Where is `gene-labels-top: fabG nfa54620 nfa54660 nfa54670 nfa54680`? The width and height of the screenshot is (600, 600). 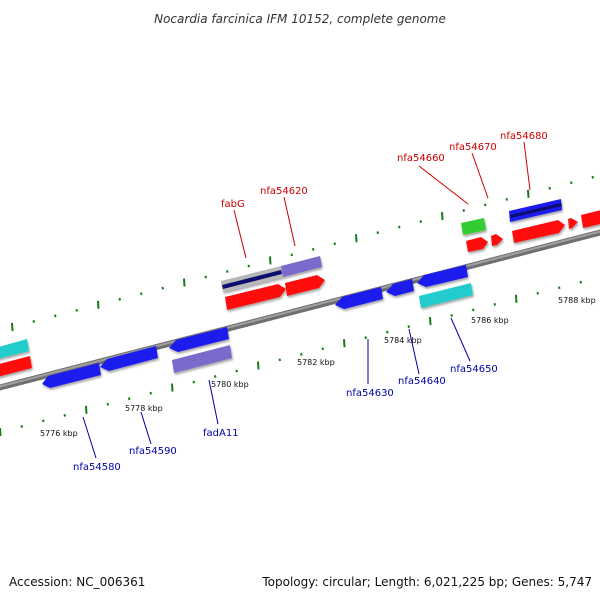 gene-labels-top: fabG nfa54620 nfa54660 nfa54670 nfa54680 is located at coordinates (384, 170).